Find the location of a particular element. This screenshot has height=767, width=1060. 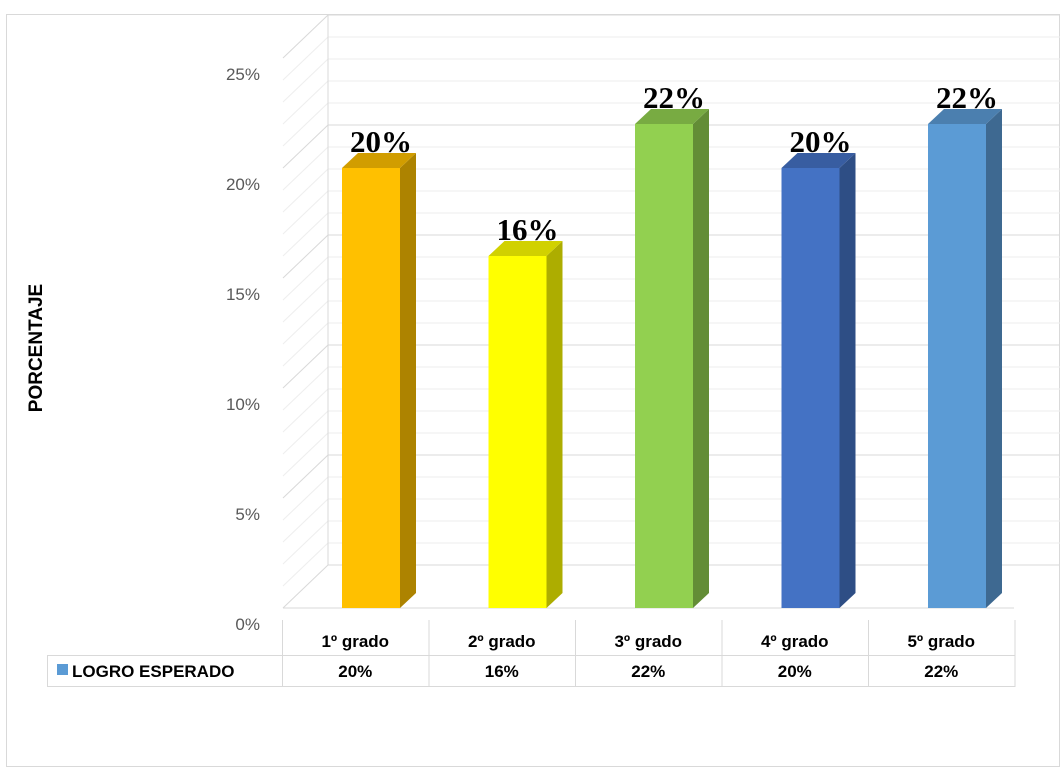

category-label: 5º grado is located at coordinates (941, 641).